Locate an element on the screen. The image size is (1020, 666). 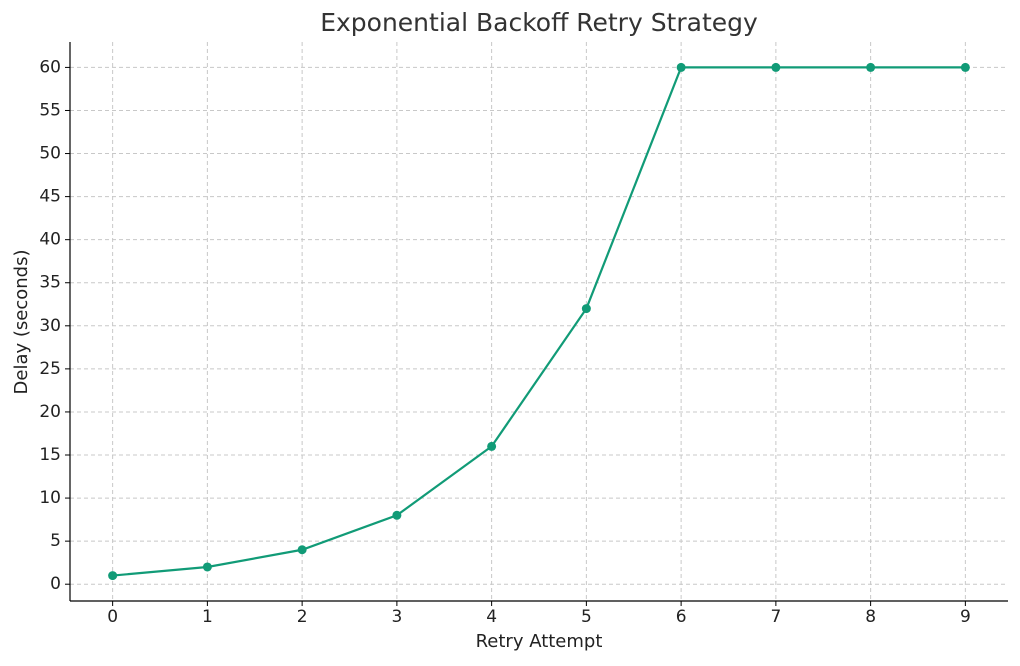
x-tick-label: 4 is located at coordinates (491, 617).